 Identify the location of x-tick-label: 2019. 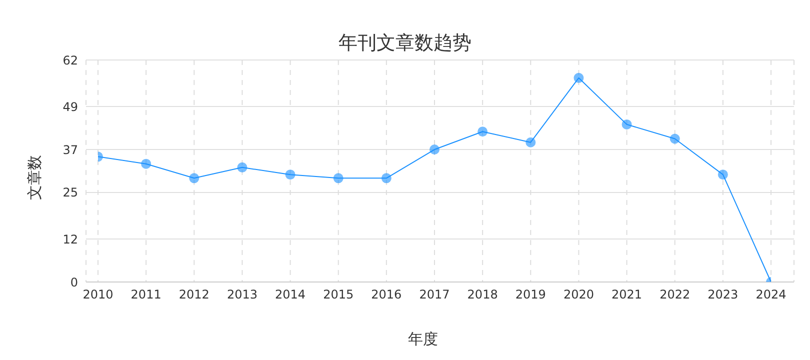
(530, 295).